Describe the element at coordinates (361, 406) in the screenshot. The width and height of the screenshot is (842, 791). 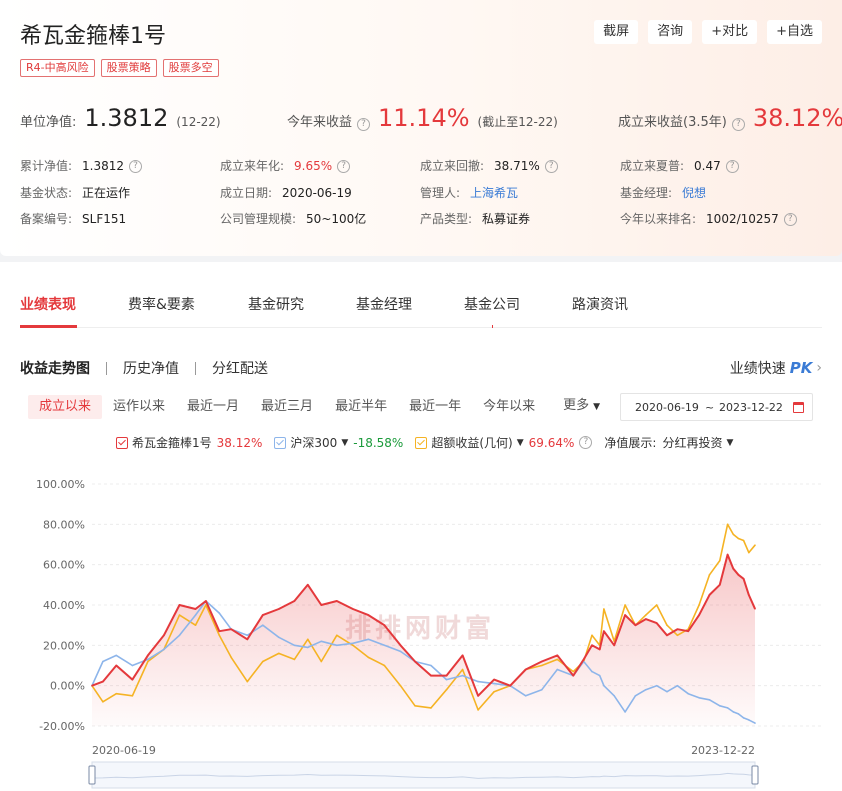
I see `range-6m: 最近半年` at that location.